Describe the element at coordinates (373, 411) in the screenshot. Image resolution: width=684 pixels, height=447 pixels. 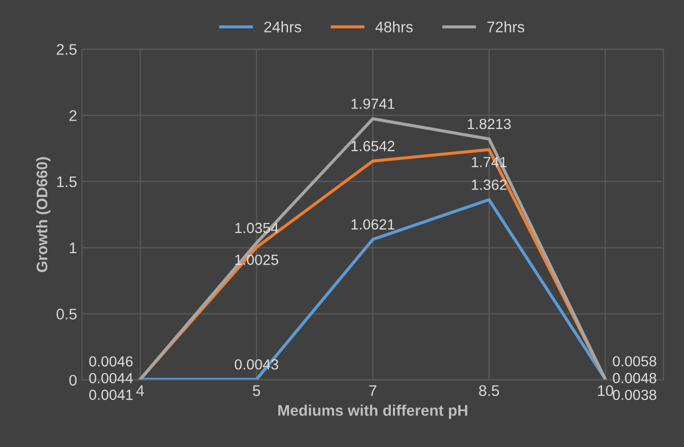
I see `x-axis-title: Mediums with different pH` at that location.